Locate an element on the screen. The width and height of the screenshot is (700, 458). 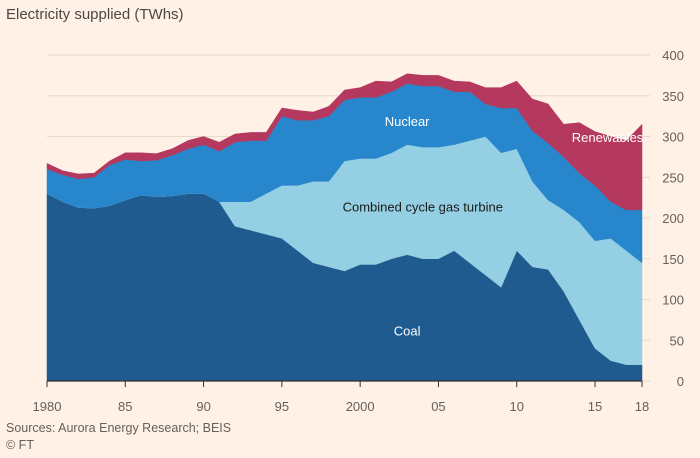
y-tick-label: 150 is located at coordinates (673, 259).